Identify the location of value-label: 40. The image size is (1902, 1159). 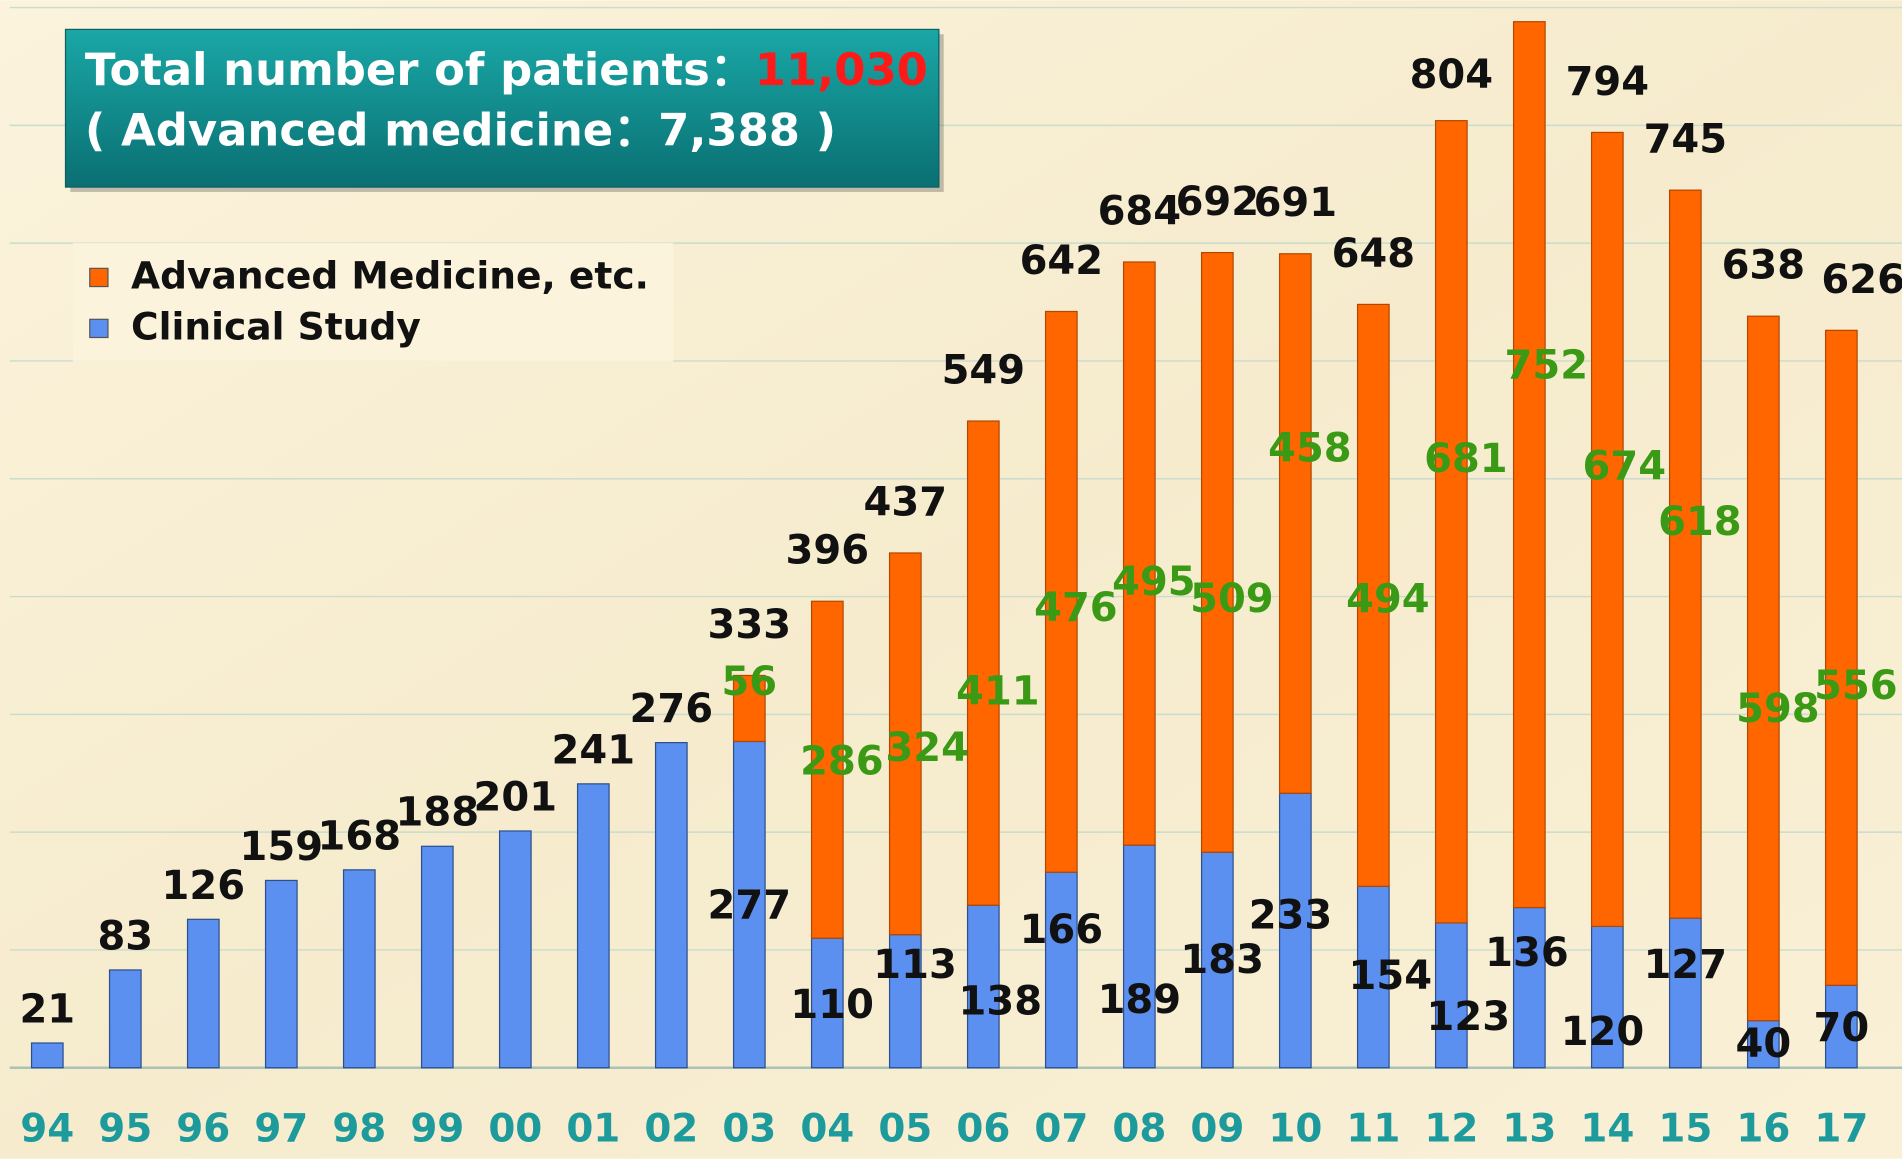
(1764, 1044).